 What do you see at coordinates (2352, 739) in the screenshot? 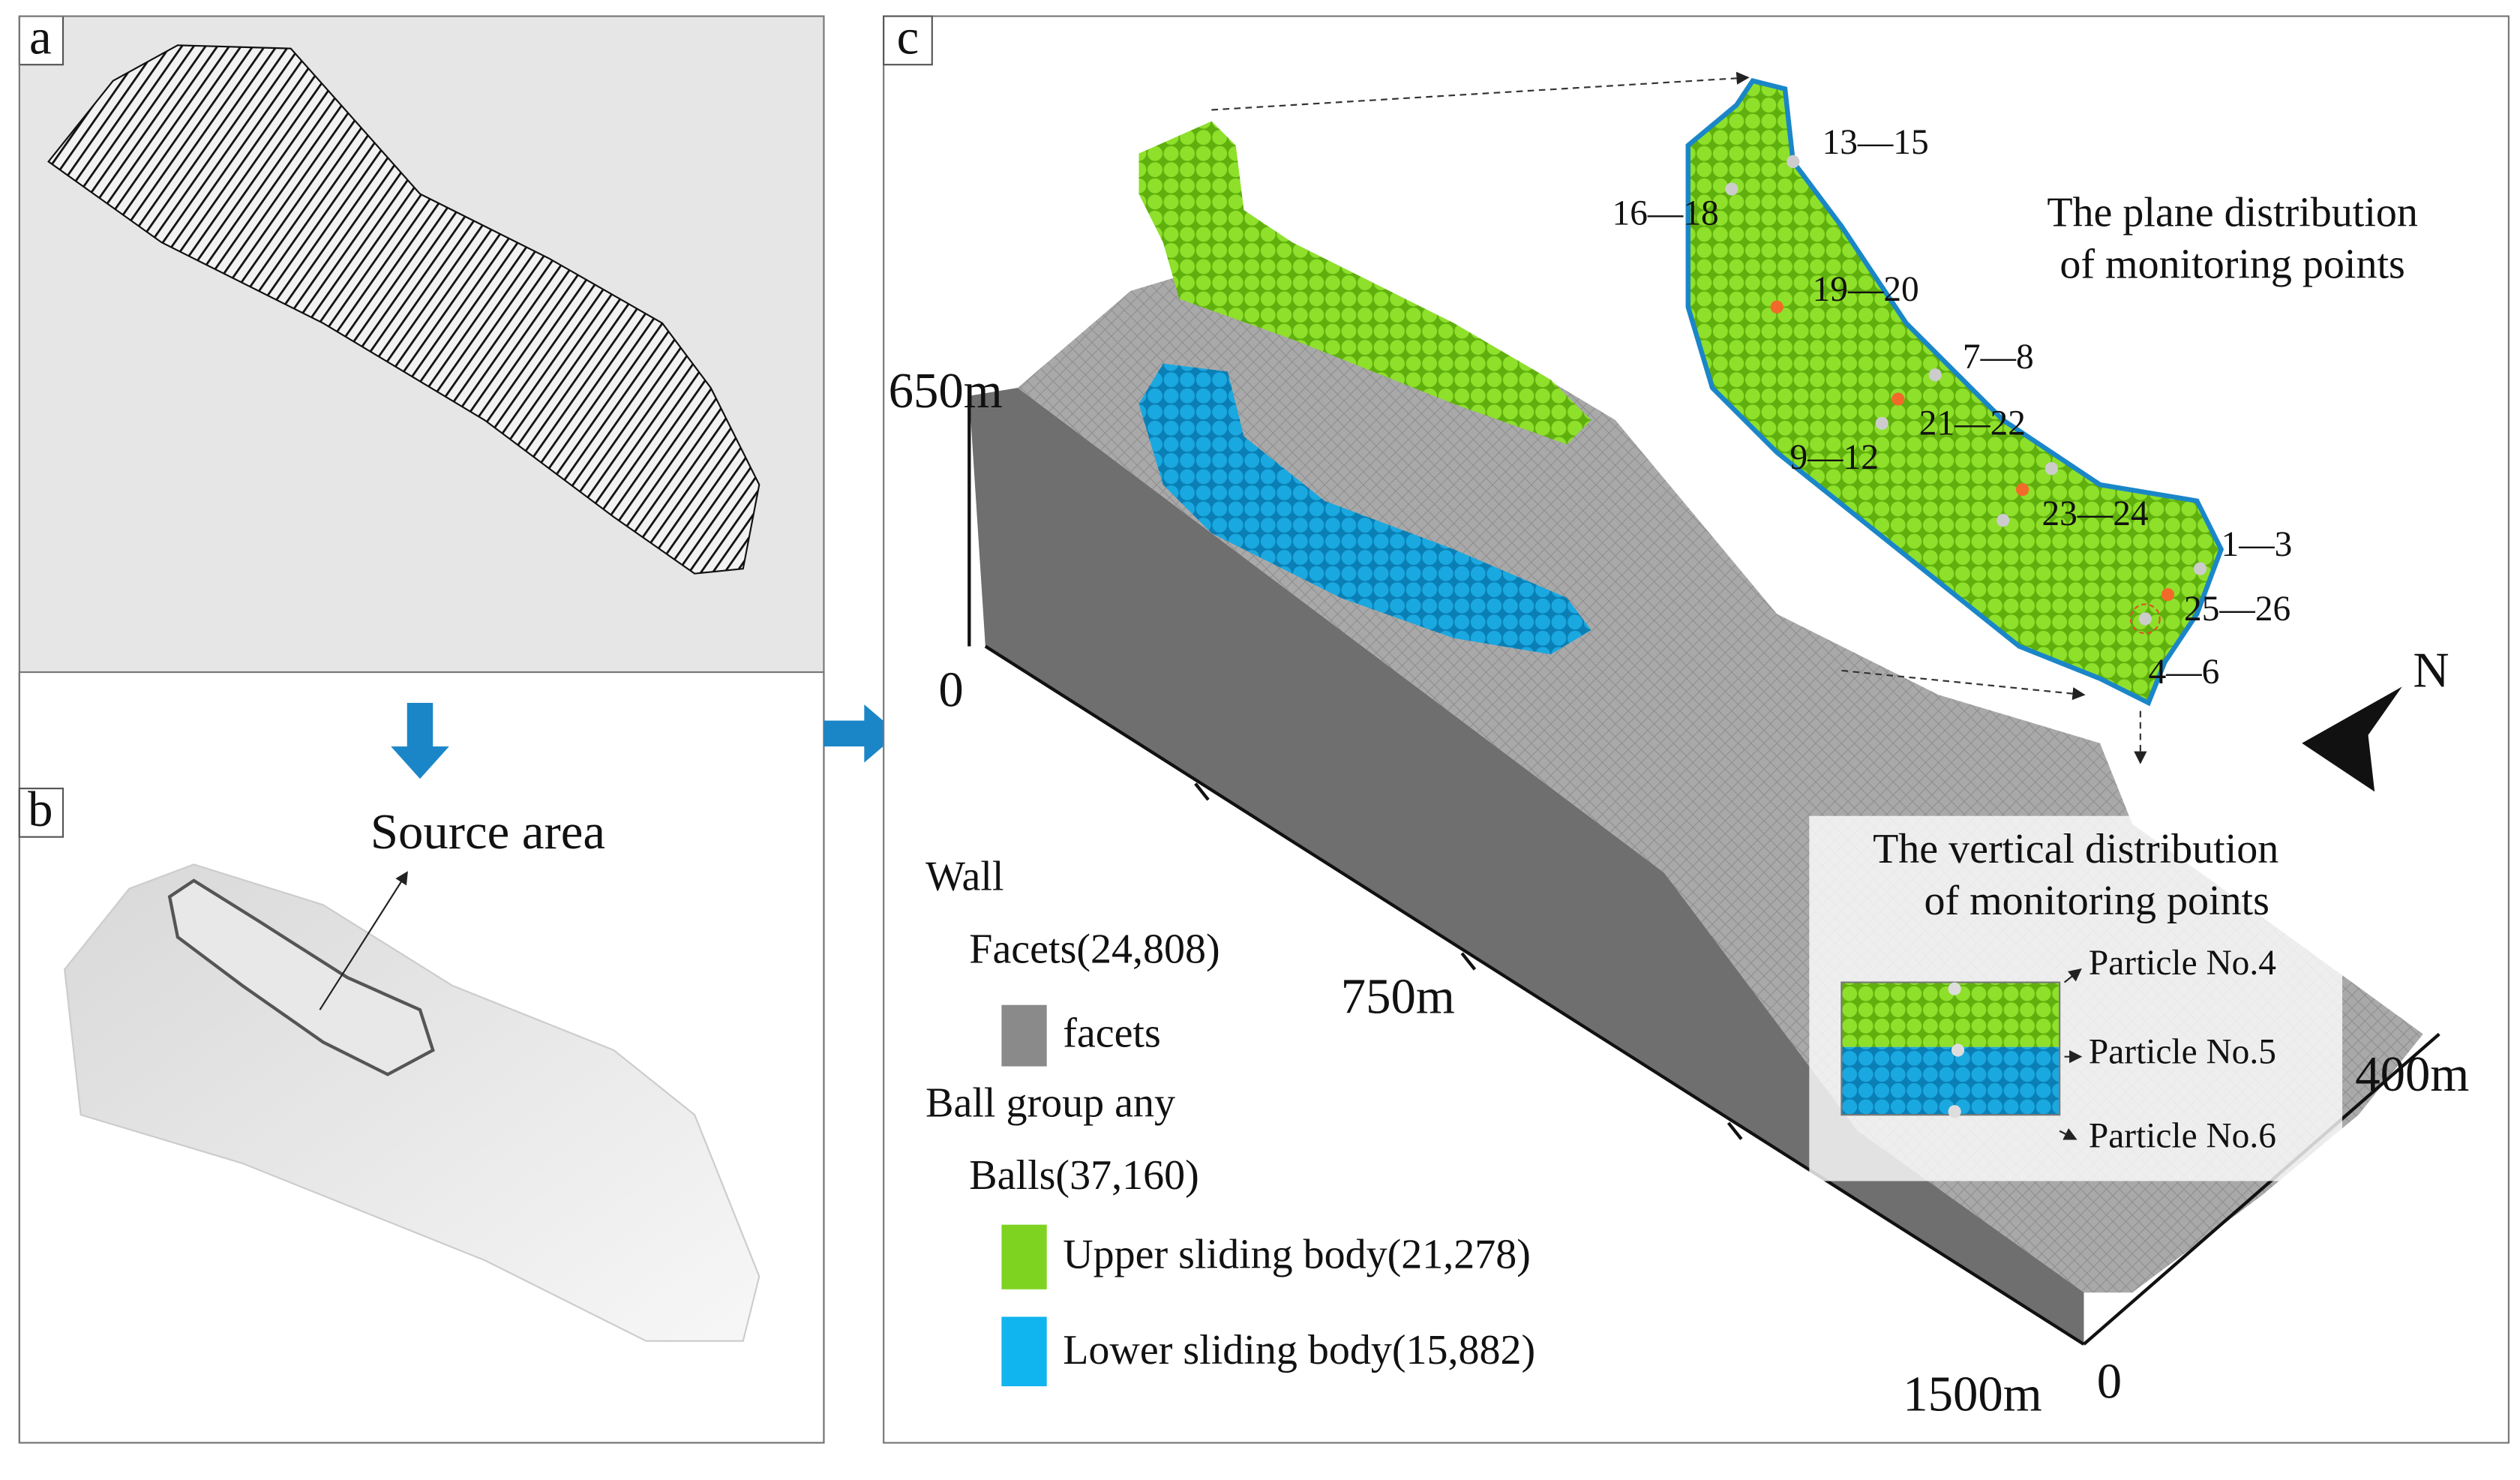
I see `north-arrow` at bounding box center [2352, 739].